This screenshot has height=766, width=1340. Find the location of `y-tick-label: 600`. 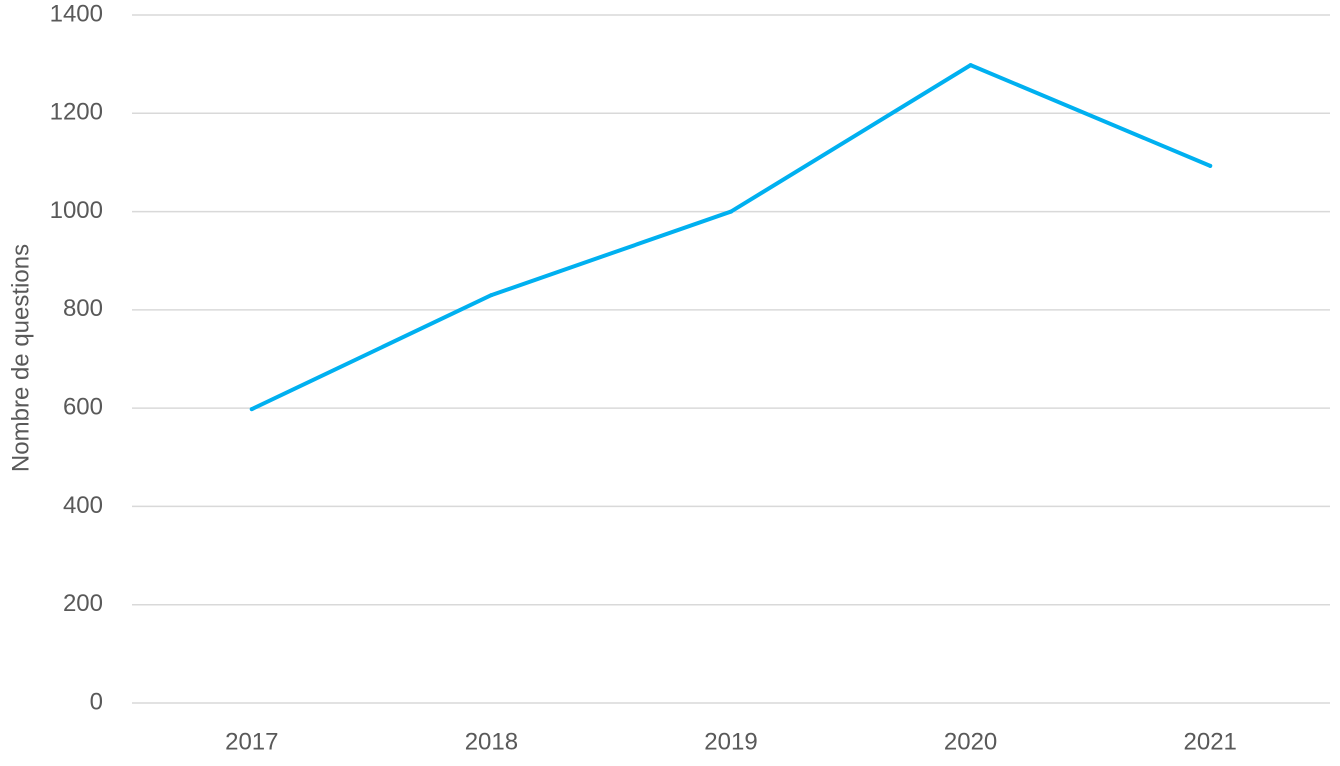

y-tick-label: 600 is located at coordinates (83, 406).